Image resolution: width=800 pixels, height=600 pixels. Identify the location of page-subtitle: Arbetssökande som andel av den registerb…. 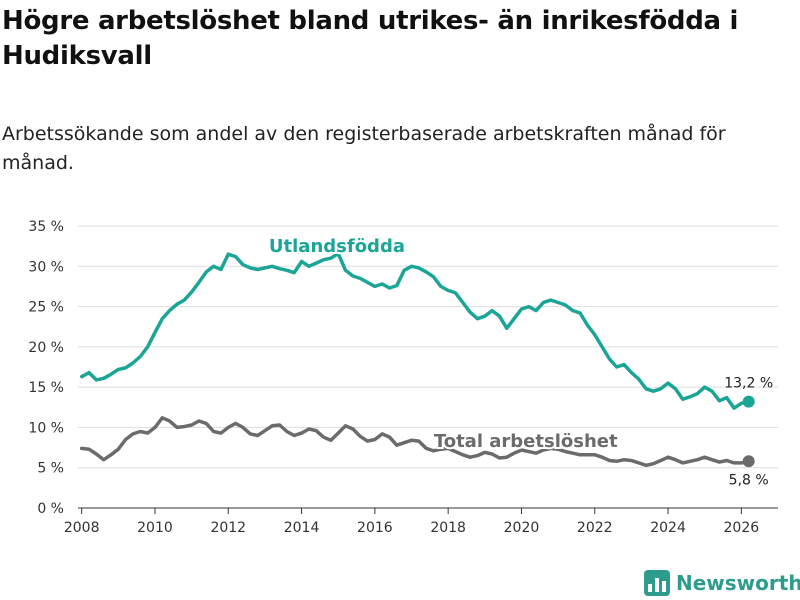
(364, 148).